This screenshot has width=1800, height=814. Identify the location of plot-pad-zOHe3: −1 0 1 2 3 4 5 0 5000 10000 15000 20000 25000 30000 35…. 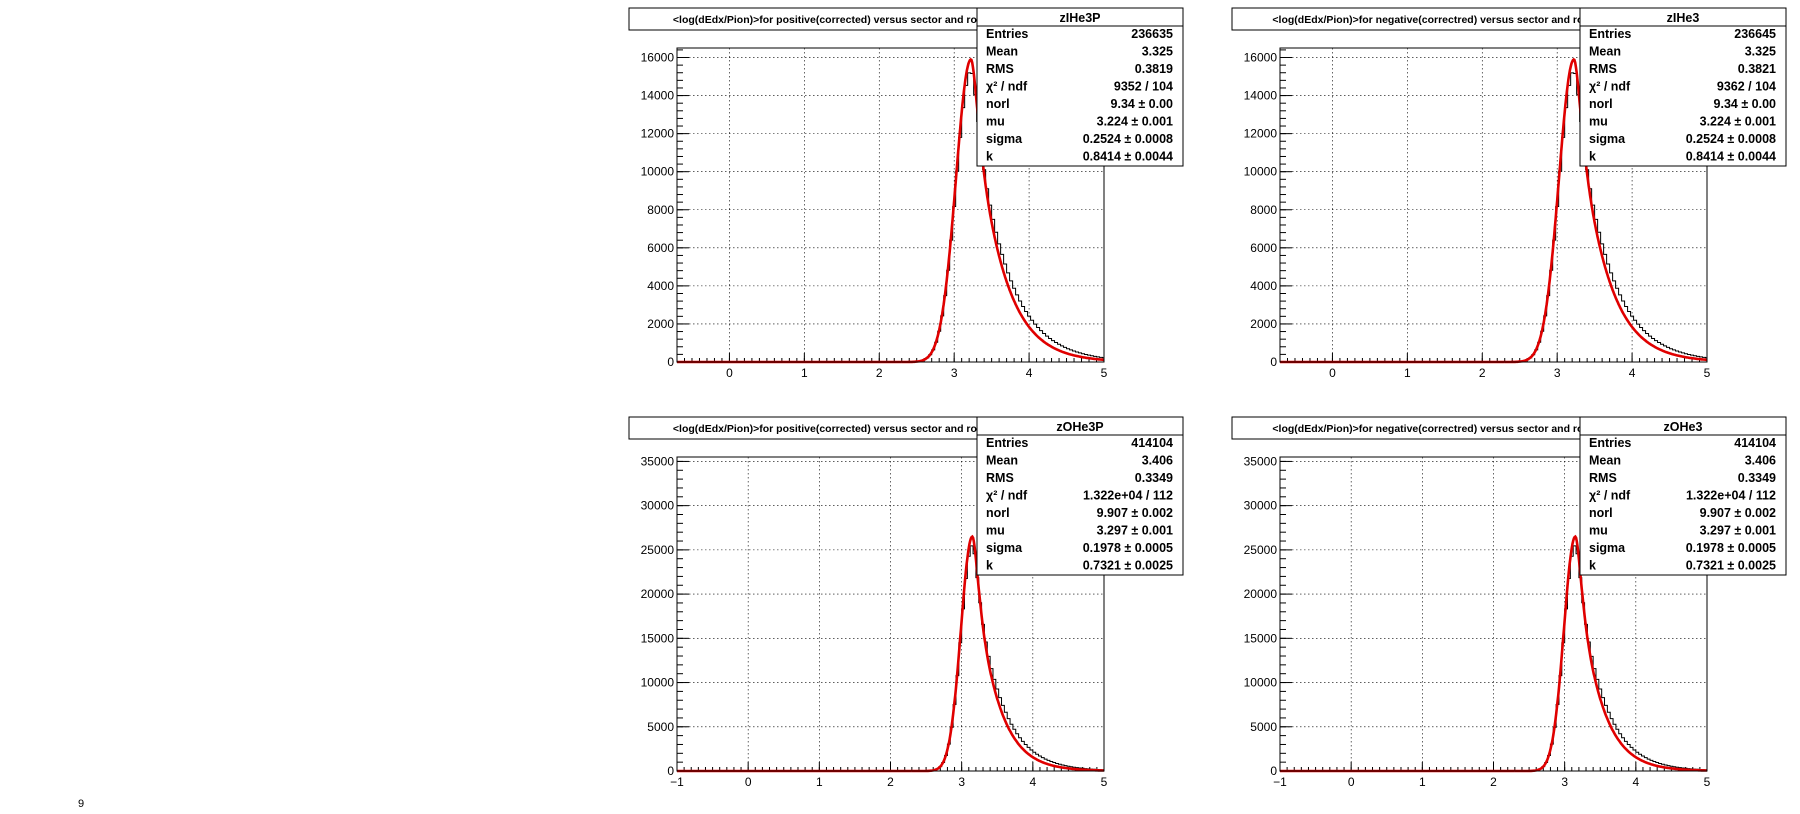
(1508, 602).